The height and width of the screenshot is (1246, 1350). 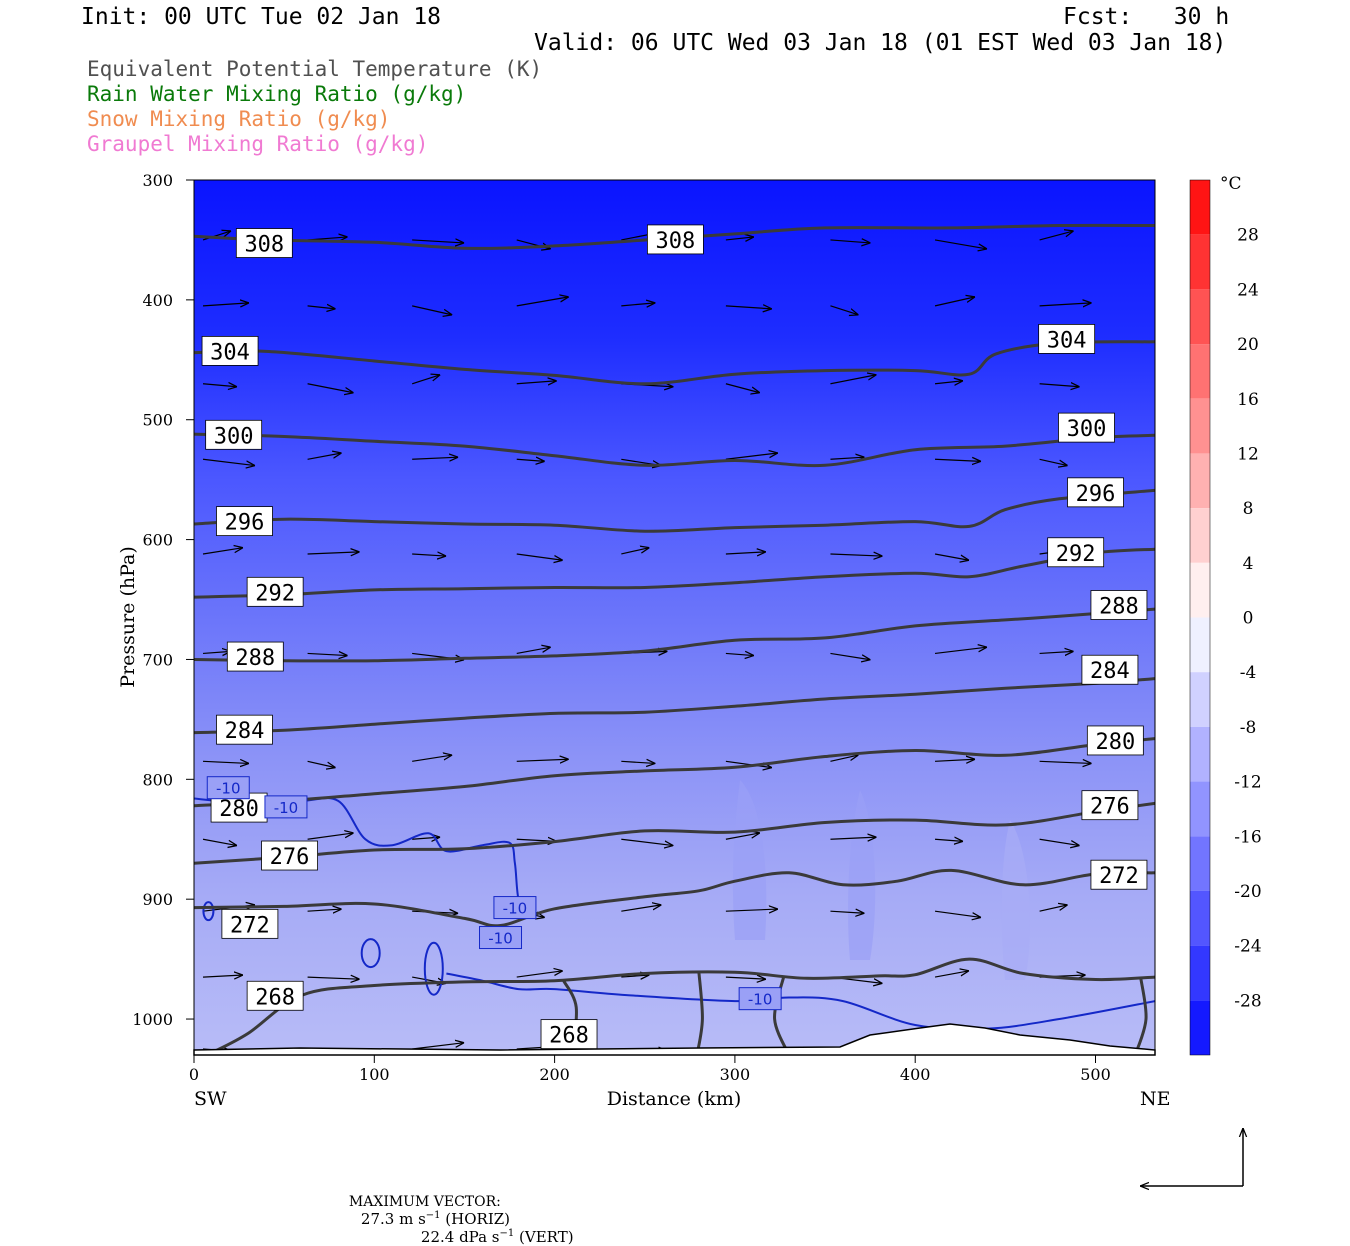 I want to click on theta-e-label: 288, so click(x=255, y=658).